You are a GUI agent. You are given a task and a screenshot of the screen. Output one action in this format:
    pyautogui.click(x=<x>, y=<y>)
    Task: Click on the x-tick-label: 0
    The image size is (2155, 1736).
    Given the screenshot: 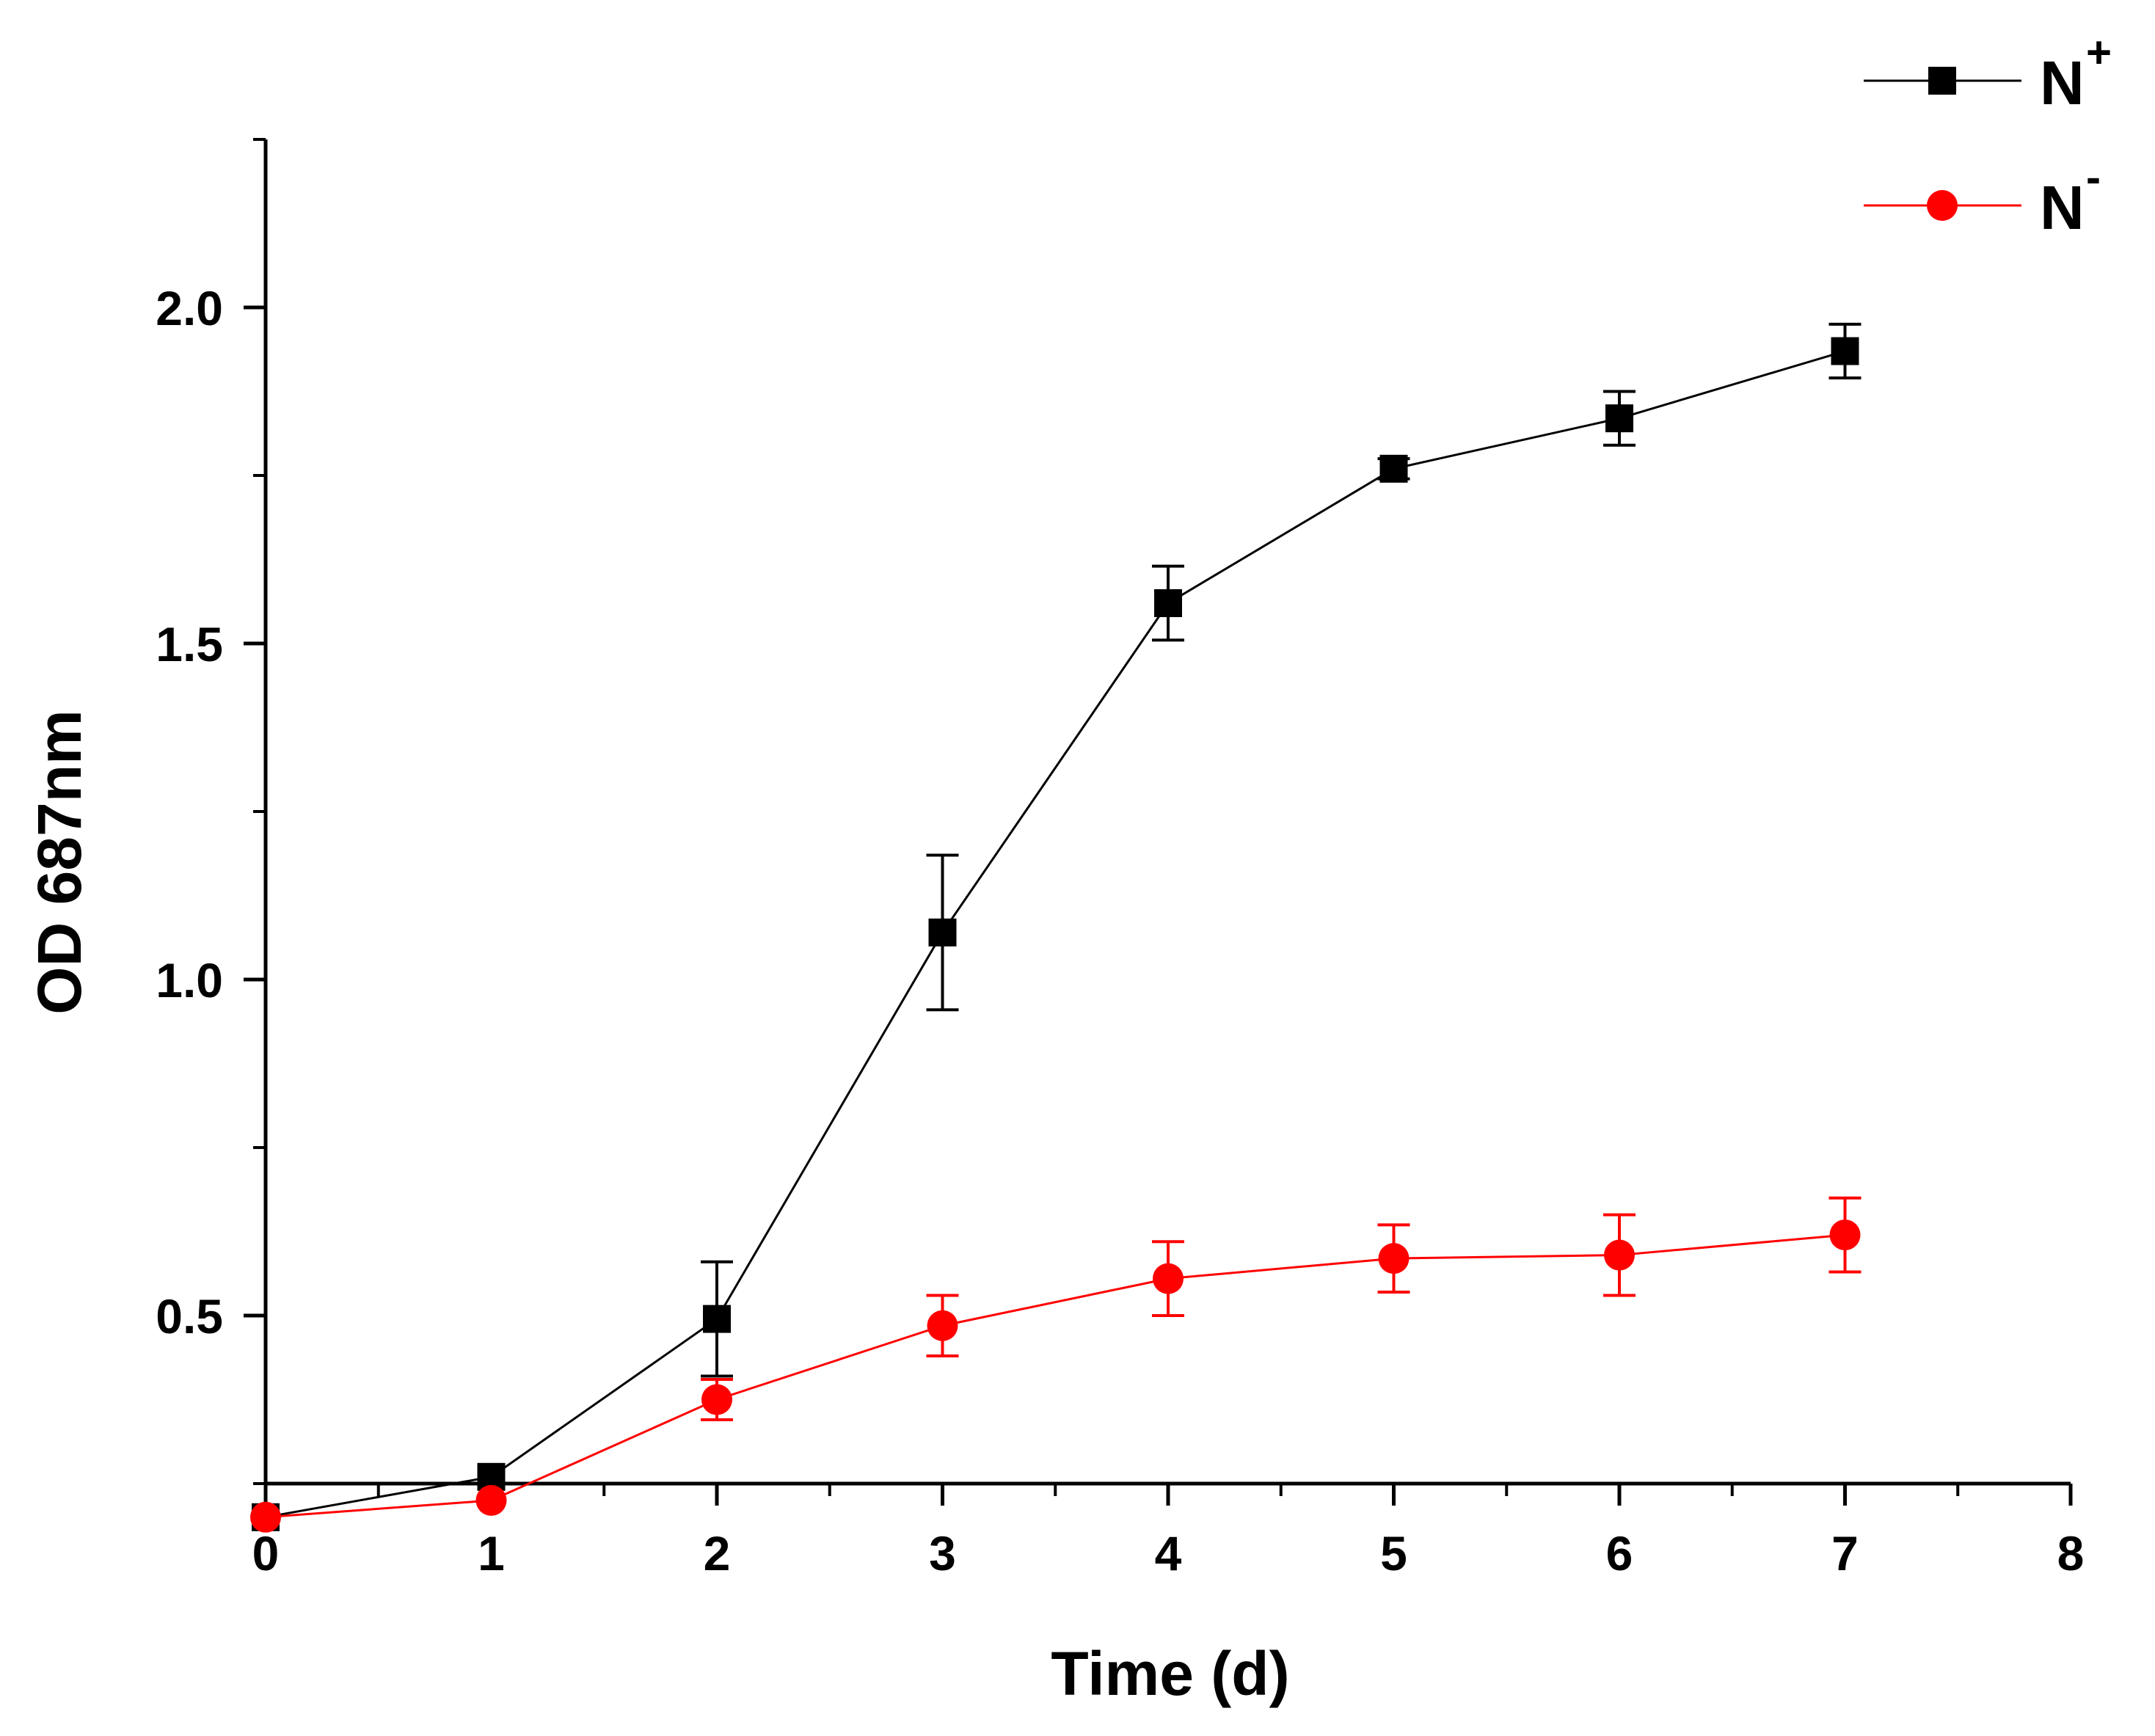 What is the action you would take?
    pyautogui.click(x=266, y=1553)
    